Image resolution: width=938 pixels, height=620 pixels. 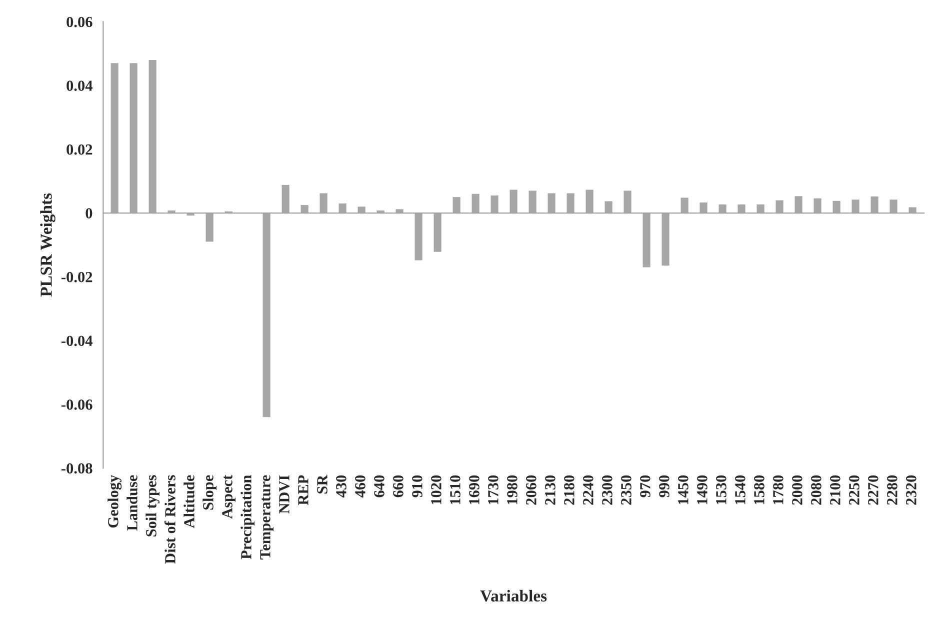 What do you see at coordinates (229, 496) in the screenshot?
I see `x-tick-label: Aspect` at bounding box center [229, 496].